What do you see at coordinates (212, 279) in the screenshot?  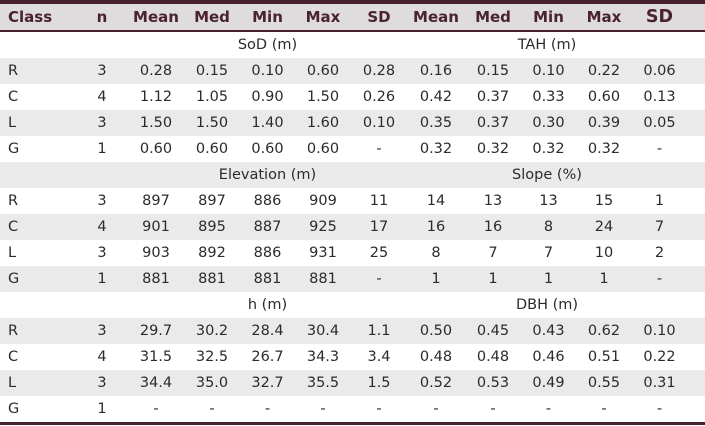 I see `value-cell: 881` at bounding box center [212, 279].